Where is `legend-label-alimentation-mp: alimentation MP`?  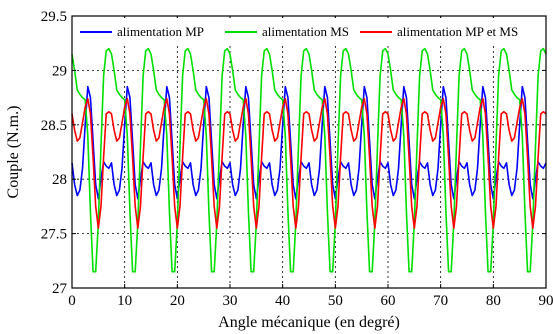
legend-label-alimentation-mp: alimentation MP is located at coordinates (160, 31).